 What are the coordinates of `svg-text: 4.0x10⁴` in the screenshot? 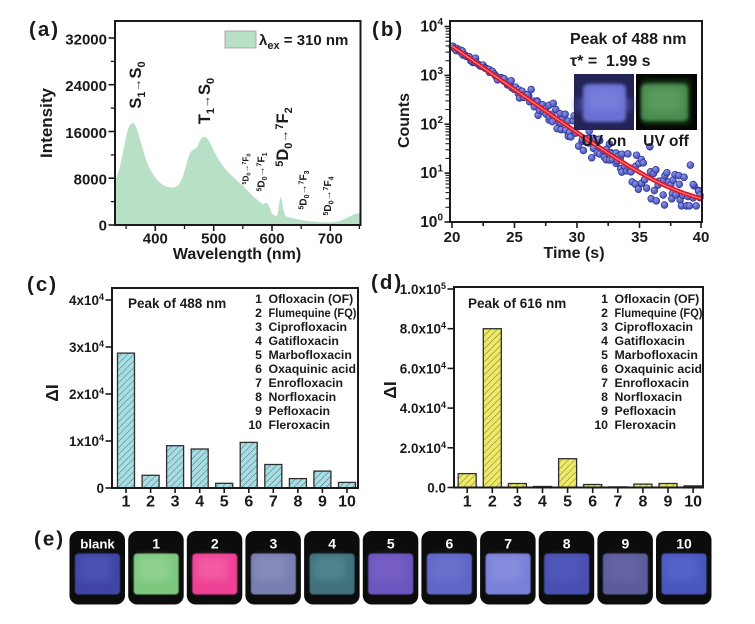 It's located at (423, 408).